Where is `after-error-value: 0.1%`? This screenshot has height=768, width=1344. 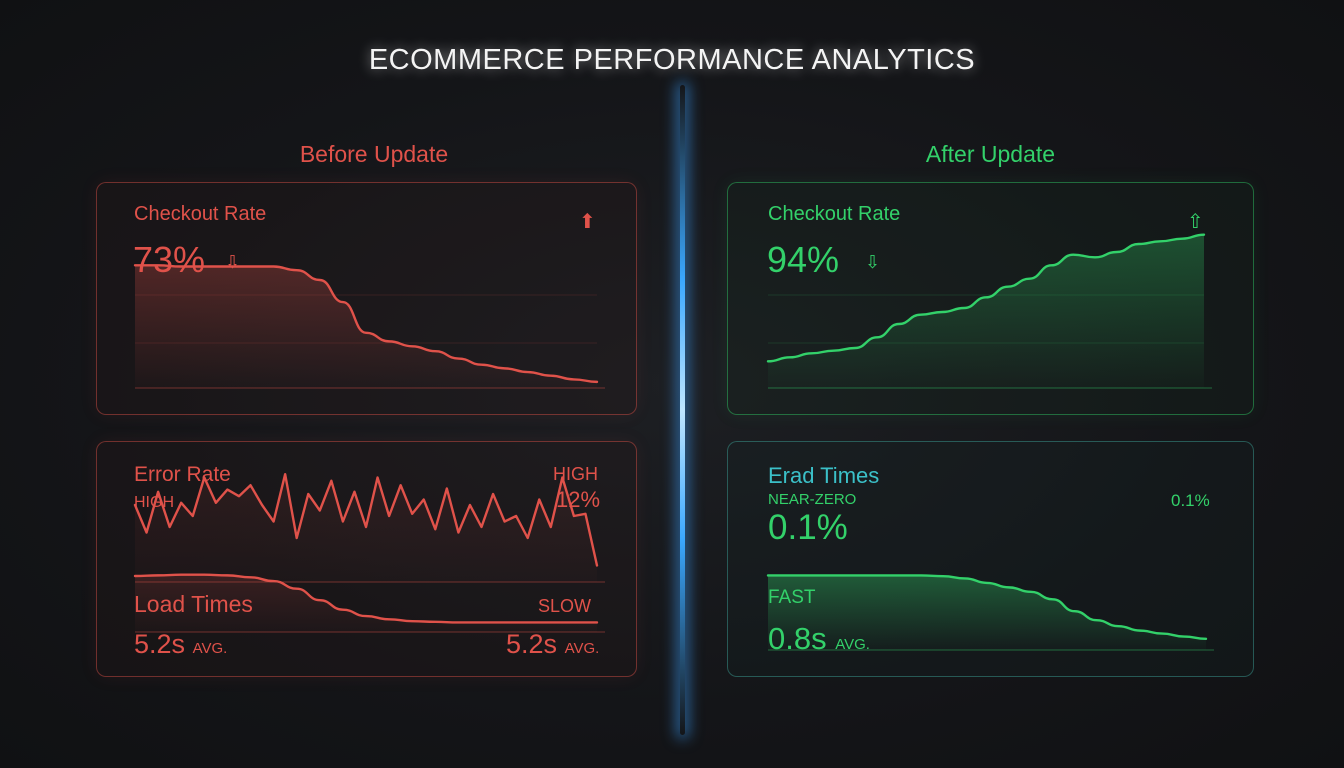
after-error-value: 0.1% is located at coordinates (808, 527).